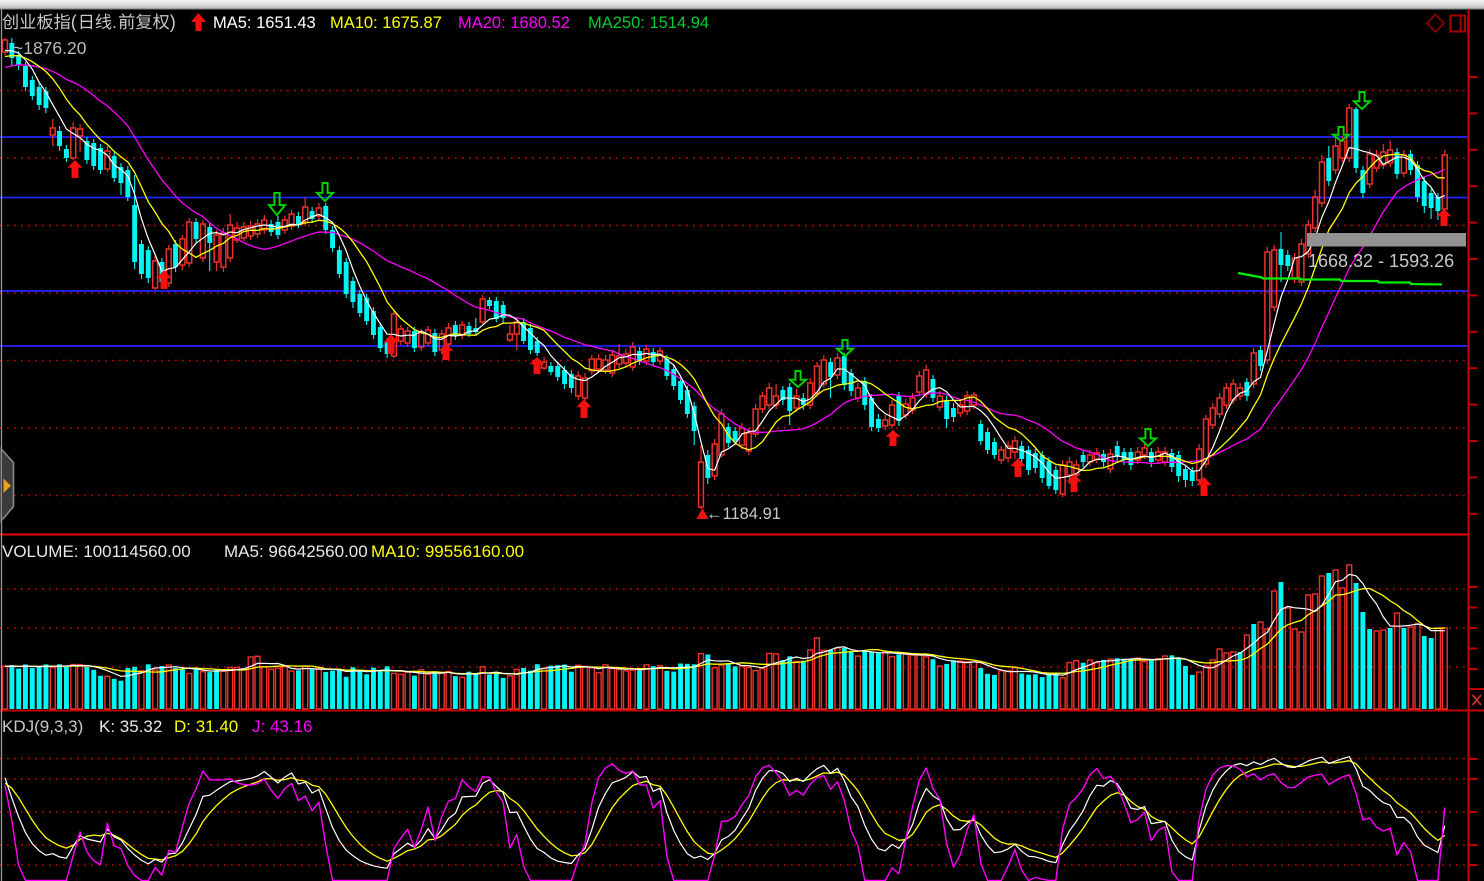  I want to click on svg-text: ←1184.91, so click(743, 514).